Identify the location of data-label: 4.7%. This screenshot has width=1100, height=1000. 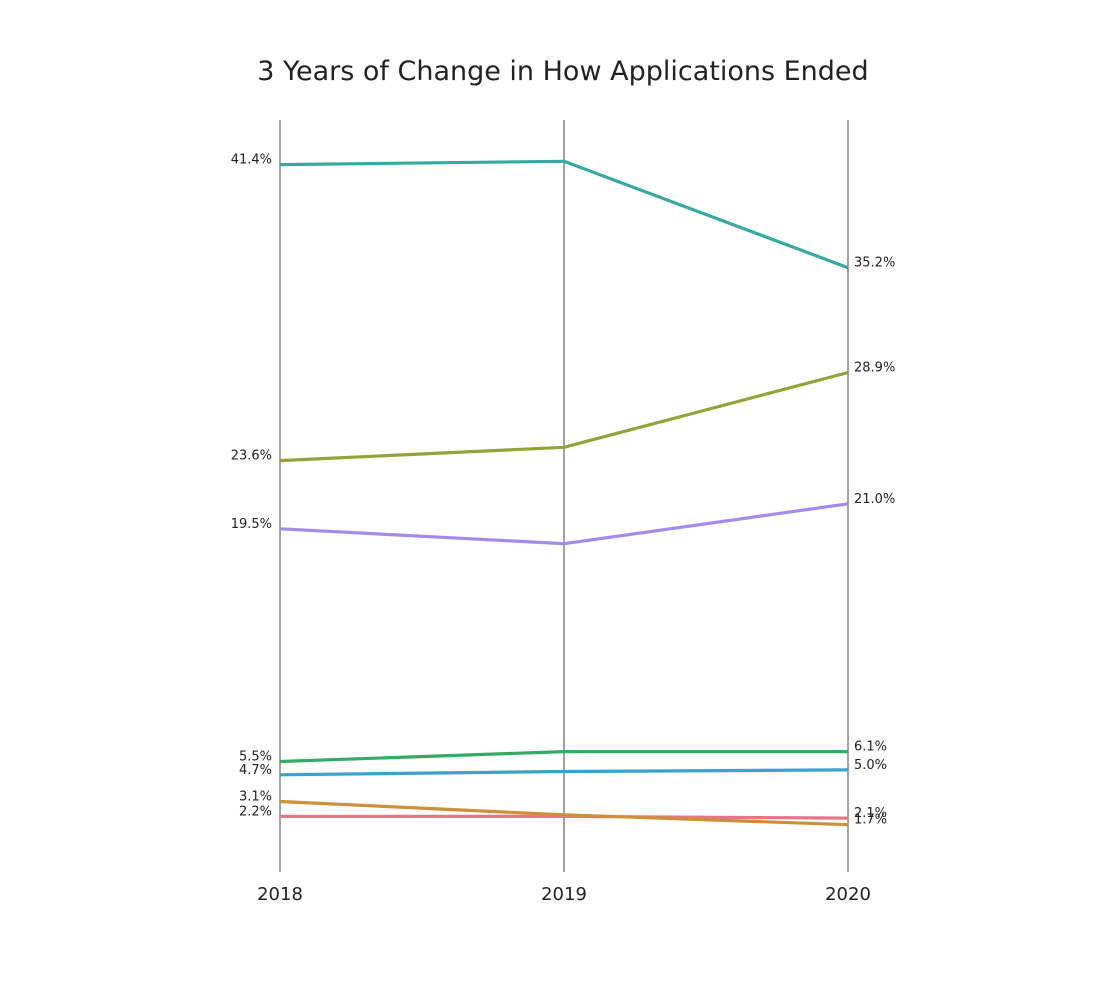
(255, 770).